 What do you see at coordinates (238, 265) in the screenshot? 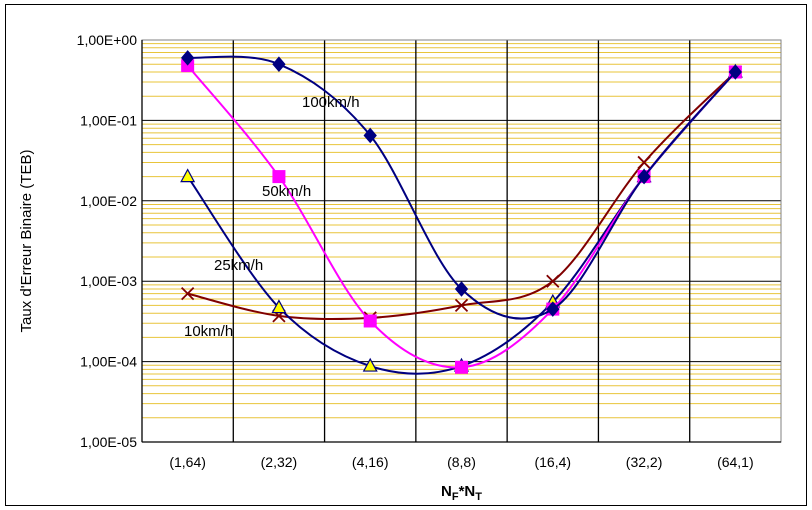
I see `series-label: 25km/h` at bounding box center [238, 265].